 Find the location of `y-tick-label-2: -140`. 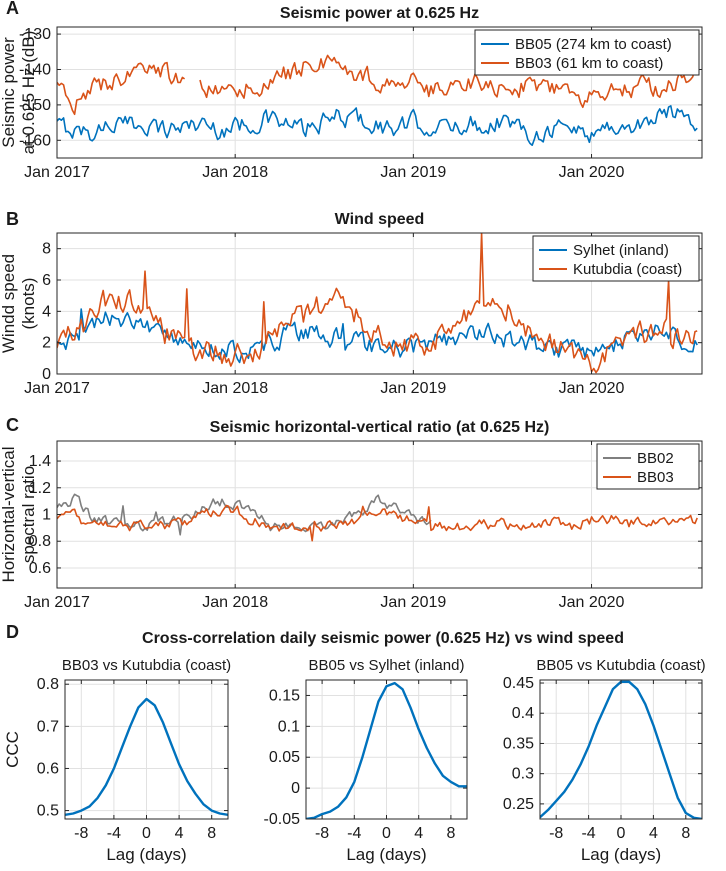

y-tick-label-2: -140 is located at coordinates (35, 69).